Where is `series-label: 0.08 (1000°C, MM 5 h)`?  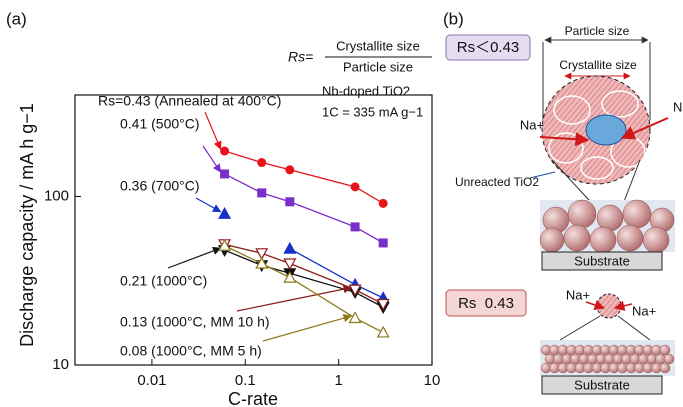
series-label: 0.08 (1000°C, MM 5 h) is located at coordinates (191, 351).